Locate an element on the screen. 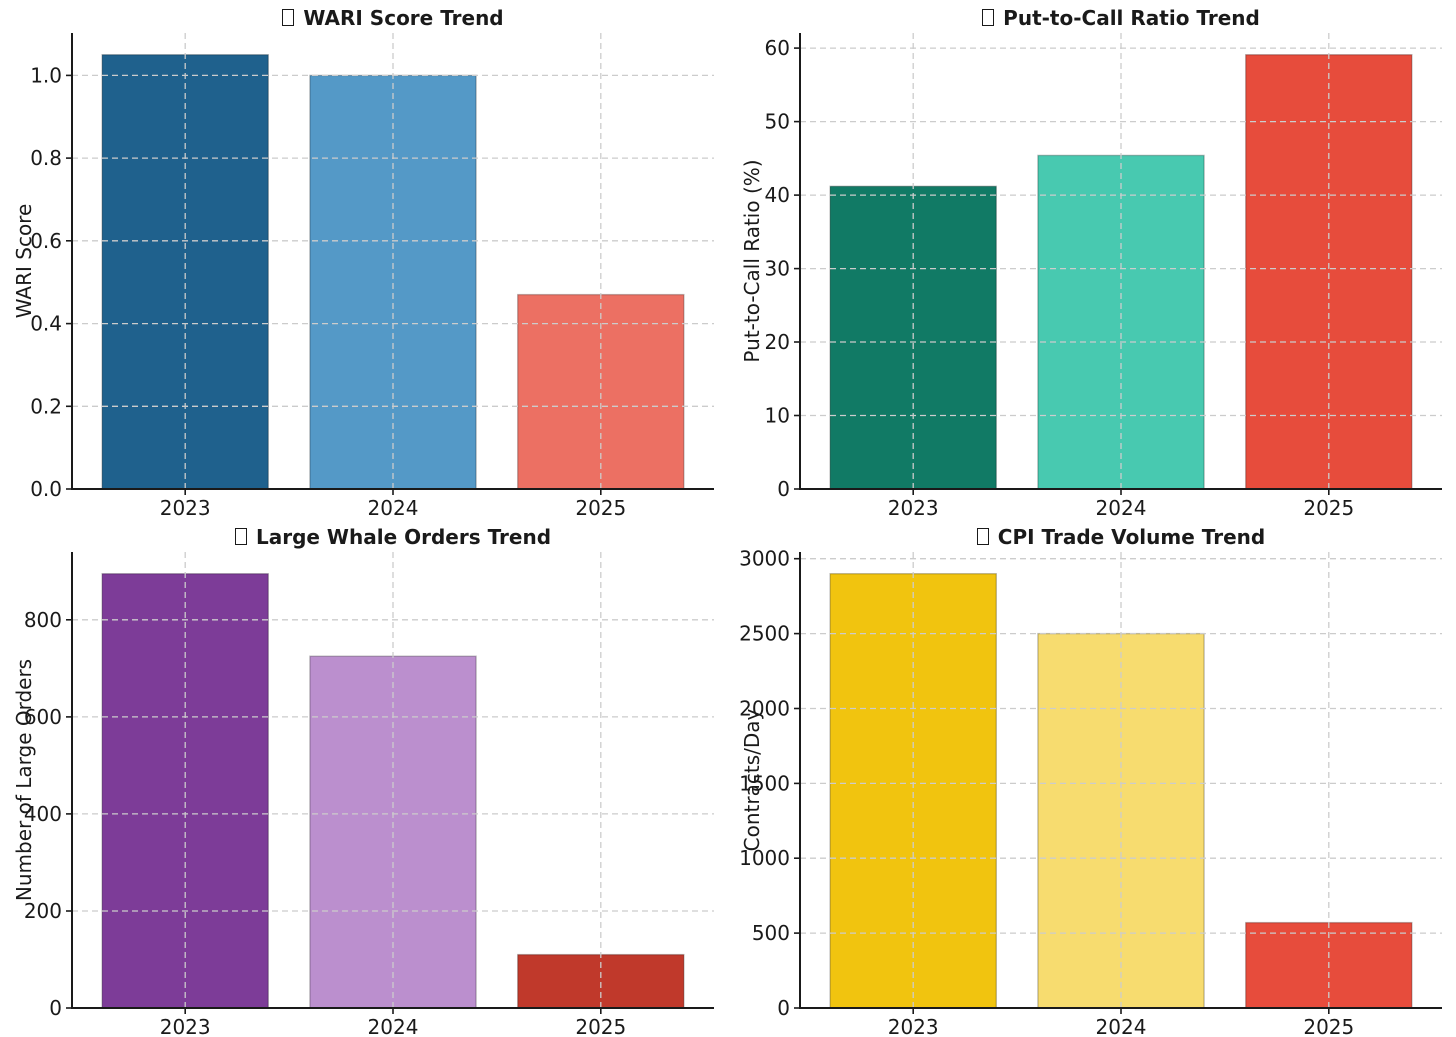 The width and height of the screenshot is (1456, 1037). y-tick-label: 0.4 is located at coordinates (46, 324).